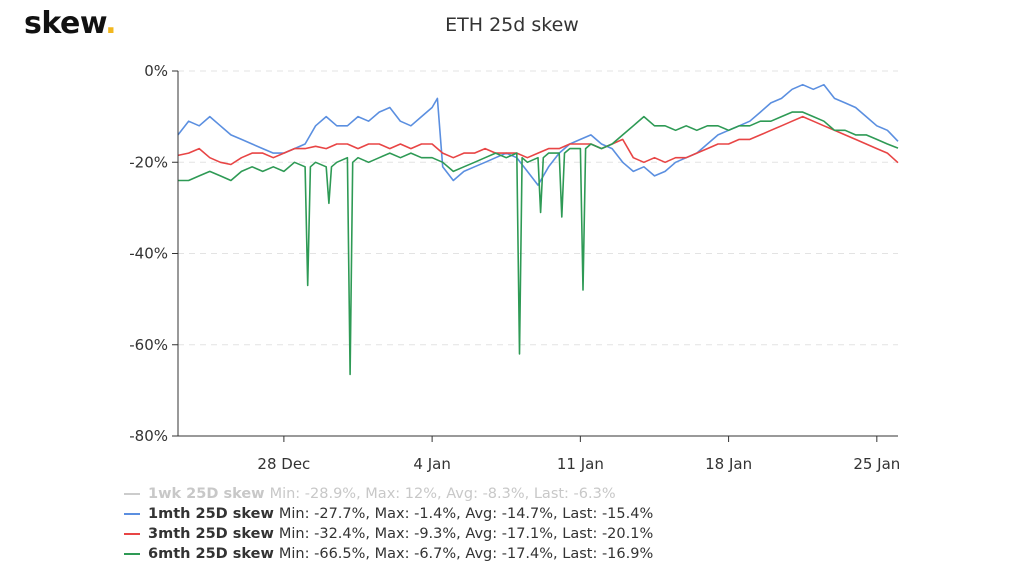 The width and height of the screenshot is (1024, 572). What do you see at coordinates (578, 454) in the screenshot?
I see `x-axis-ticks: 28 Dec 4 Jan 11 Jan 18 Jan 25 Jan` at bounding box center [578, 454].